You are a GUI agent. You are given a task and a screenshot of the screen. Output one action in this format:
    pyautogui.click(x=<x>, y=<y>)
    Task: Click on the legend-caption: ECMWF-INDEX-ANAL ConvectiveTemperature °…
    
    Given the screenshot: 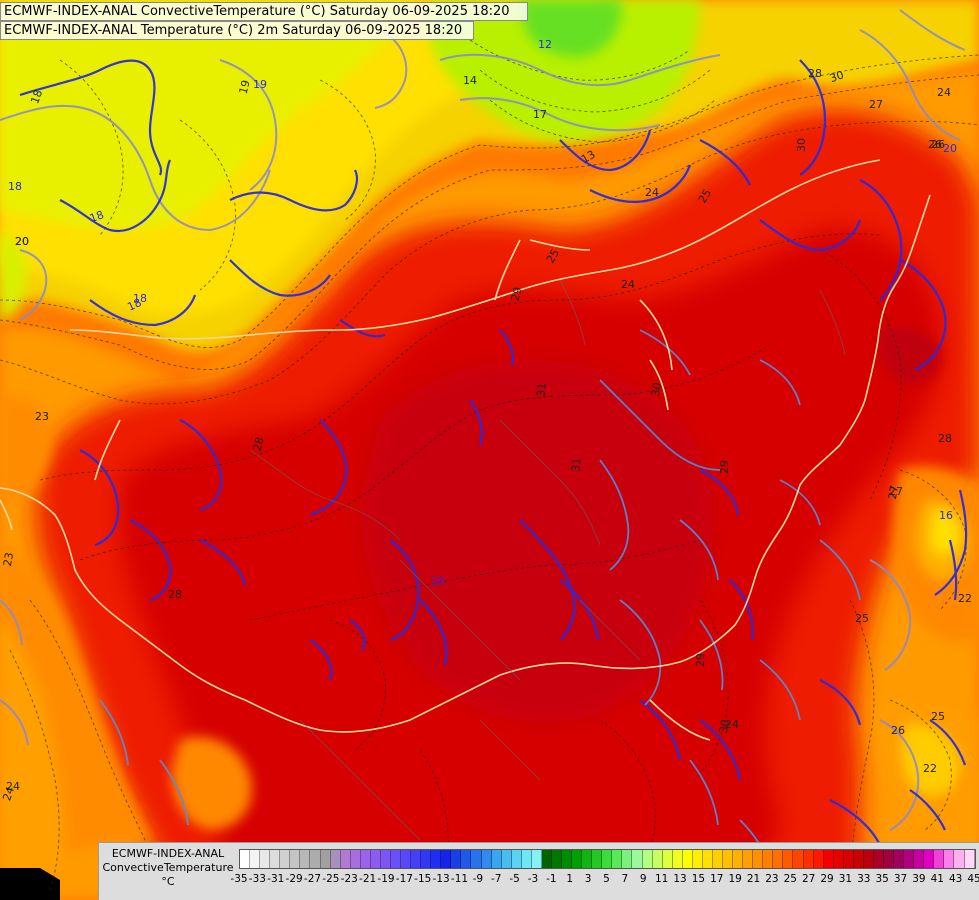 What is the action you would take?
    pyautogui.click(x=168, y=868)
    